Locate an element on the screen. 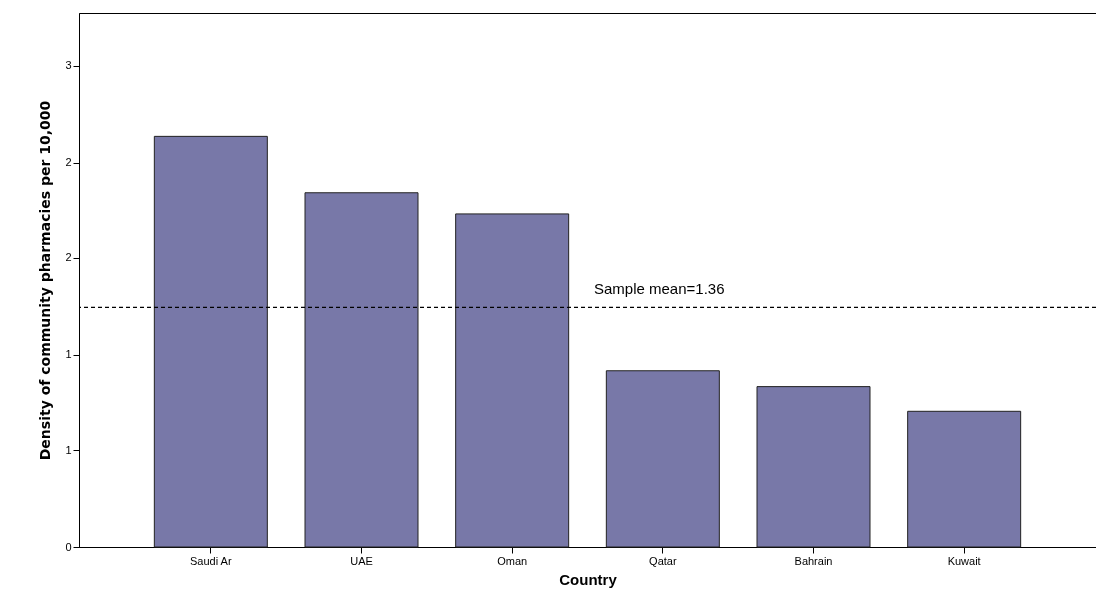 The height and width of the screenshot is (610, 1096). y-tick-label: 0 is located at coordinates (68, 546).